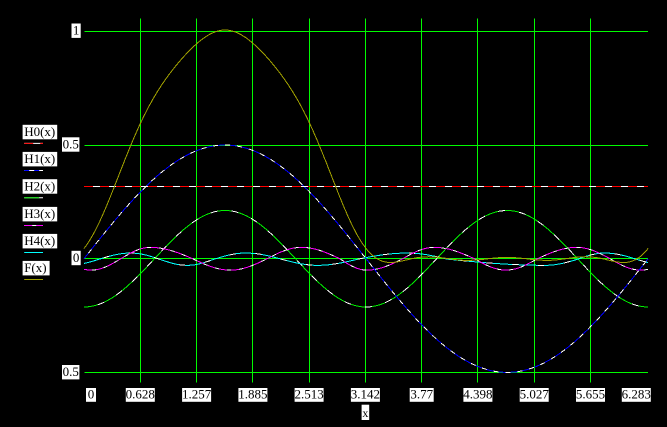 The height and width of the screenshot is (427, 667). What do you see at coordinates (365, 413) in the screenshot?
I see `svg-text: x` at bounding box center [365, 413].